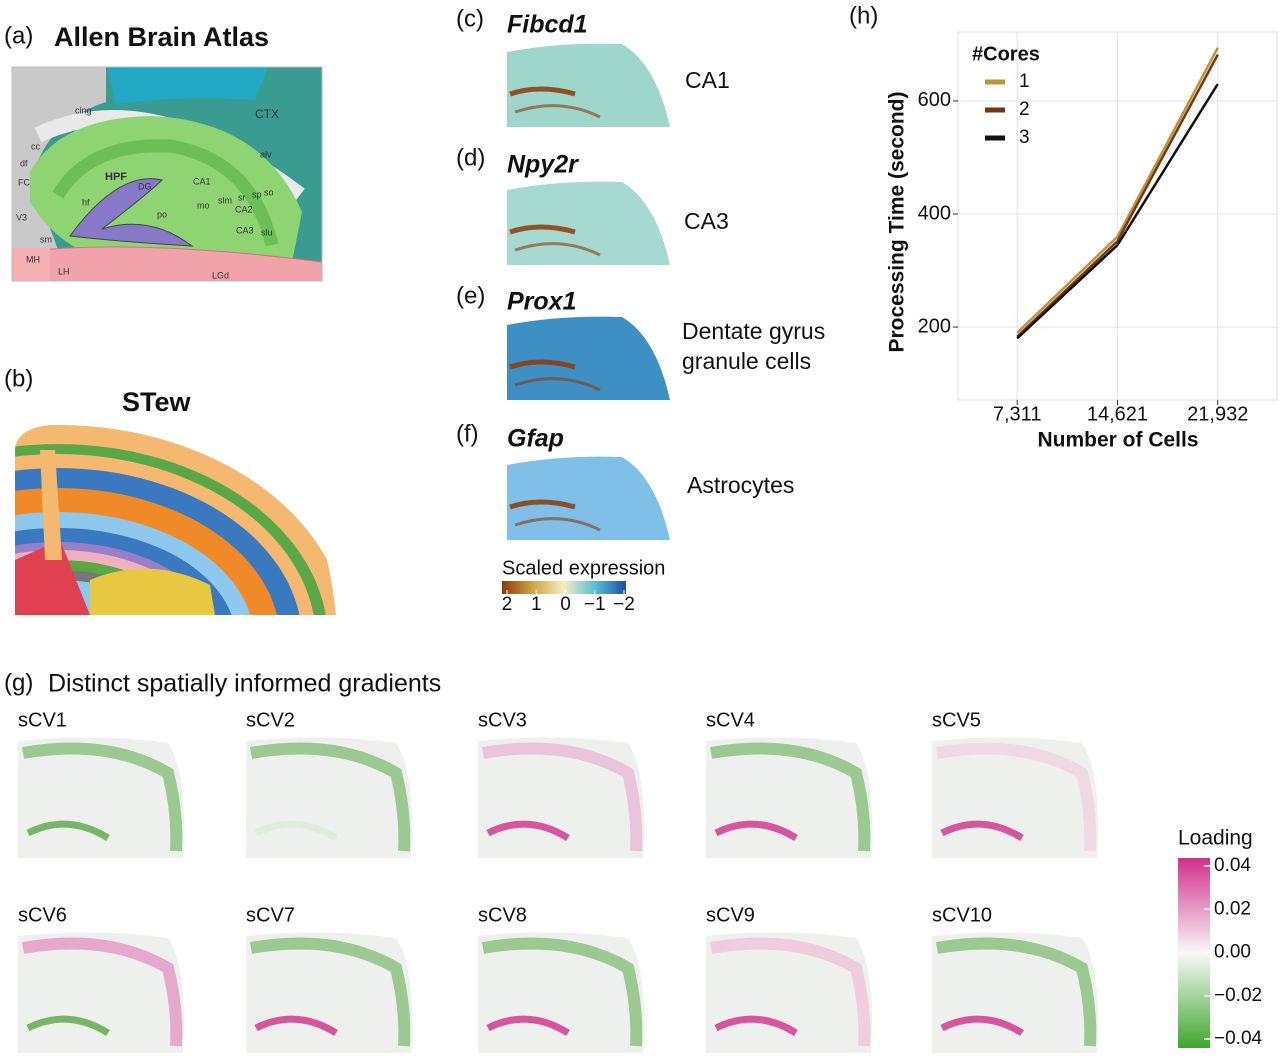 This screenshot has width=1280, height=1058. I want to click on x-axis-title: Number of Cells, so click(1117, 440).